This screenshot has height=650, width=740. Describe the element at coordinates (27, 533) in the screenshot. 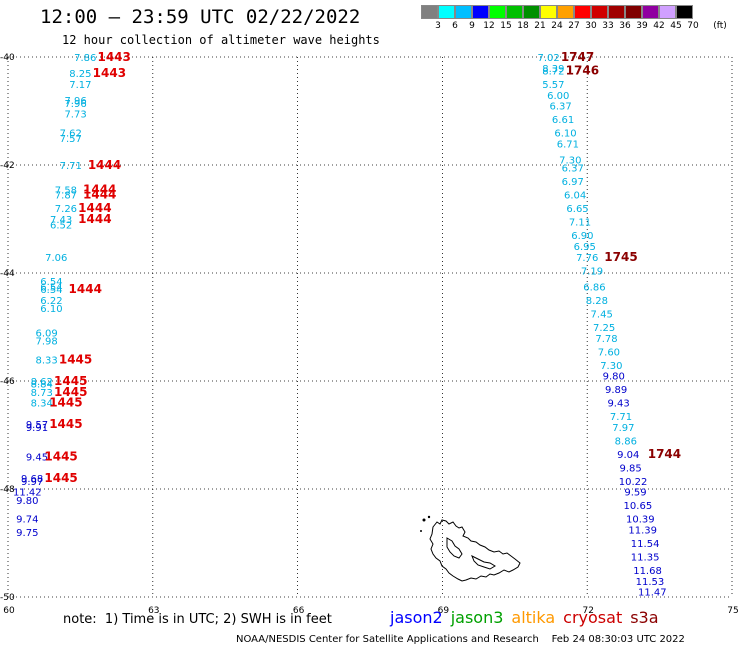

I see `wave-height-label: 9.75` at that location.